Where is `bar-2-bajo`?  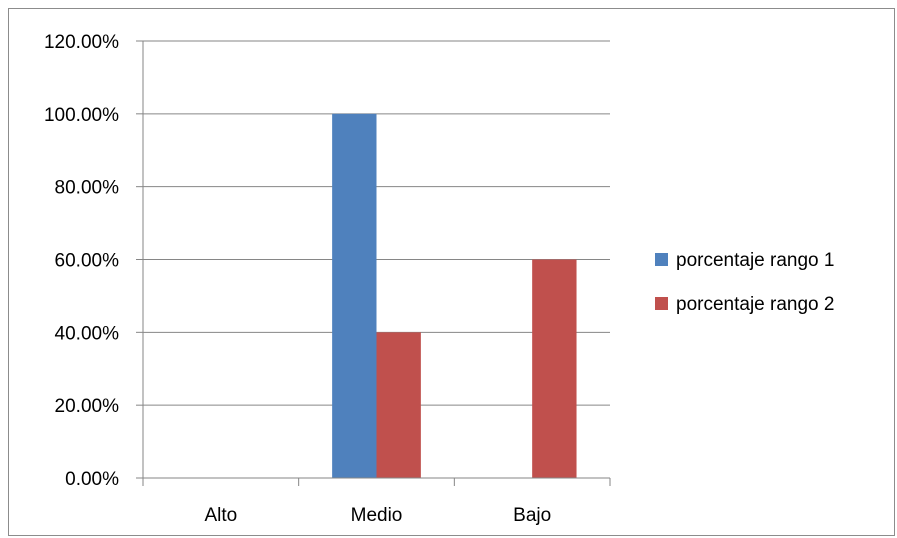
bar-2-bajo is located at coordinates (554, 368).